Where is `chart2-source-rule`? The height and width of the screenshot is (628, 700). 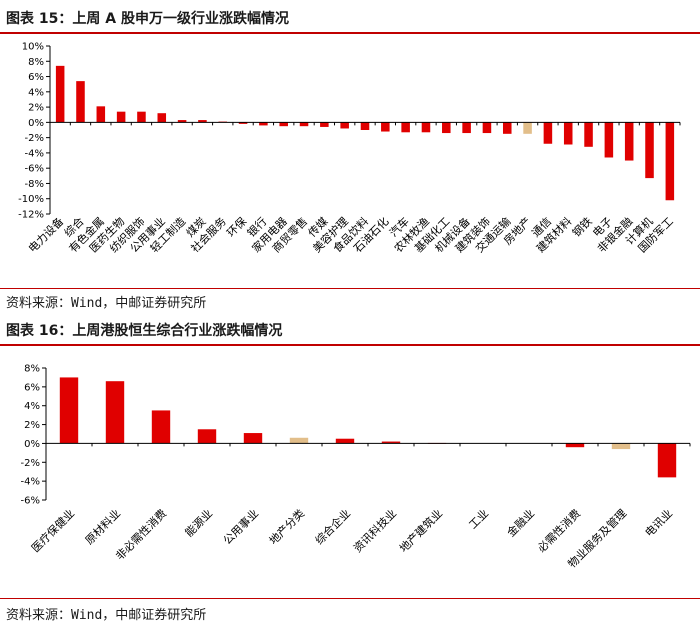 chart2-source-rule is located at coordinates (350, 598).